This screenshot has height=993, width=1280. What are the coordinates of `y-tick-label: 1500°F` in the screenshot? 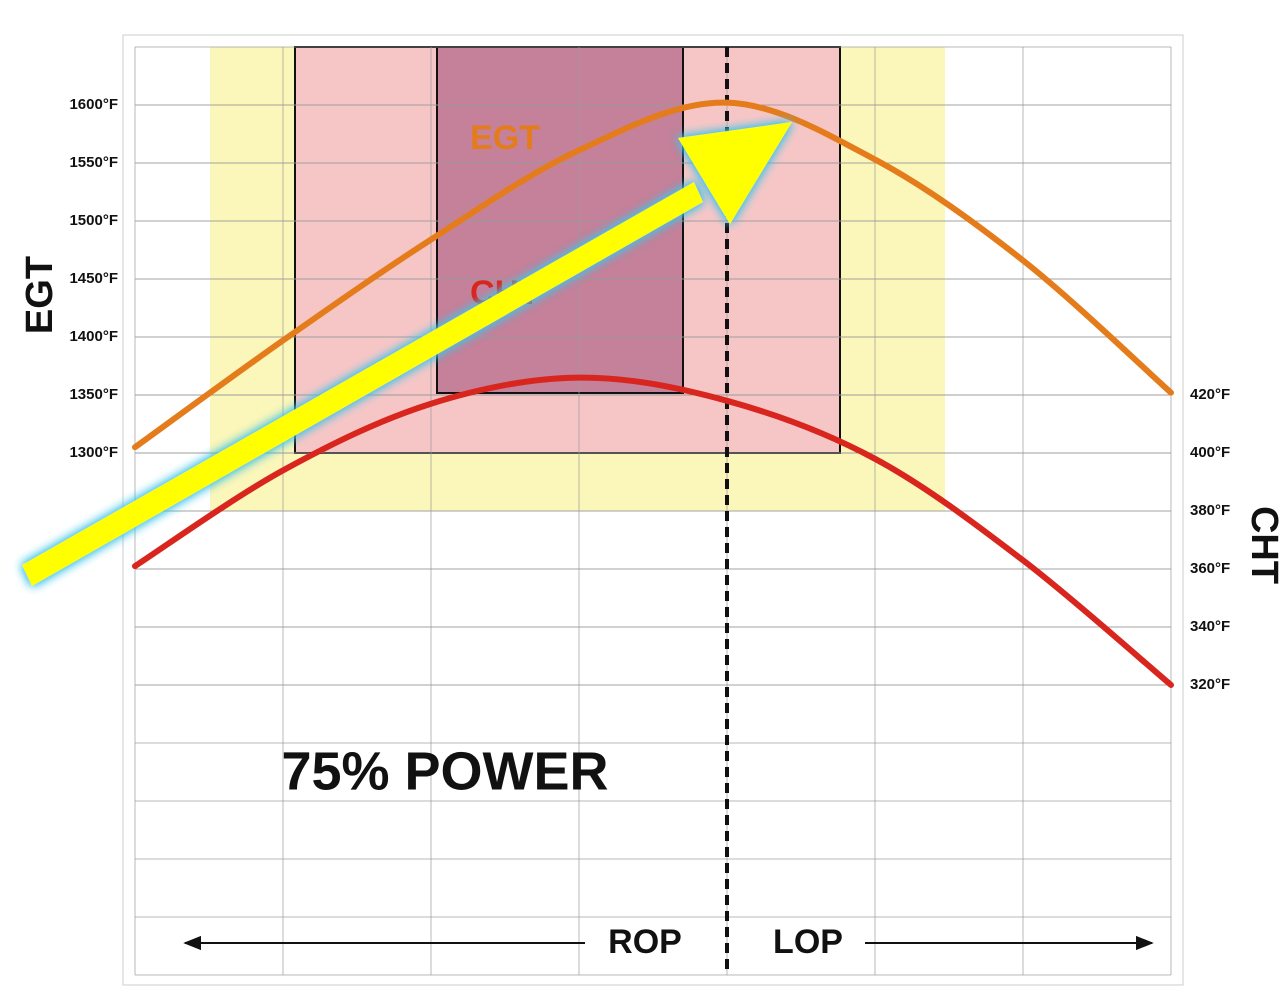 It's located at (93, 220).